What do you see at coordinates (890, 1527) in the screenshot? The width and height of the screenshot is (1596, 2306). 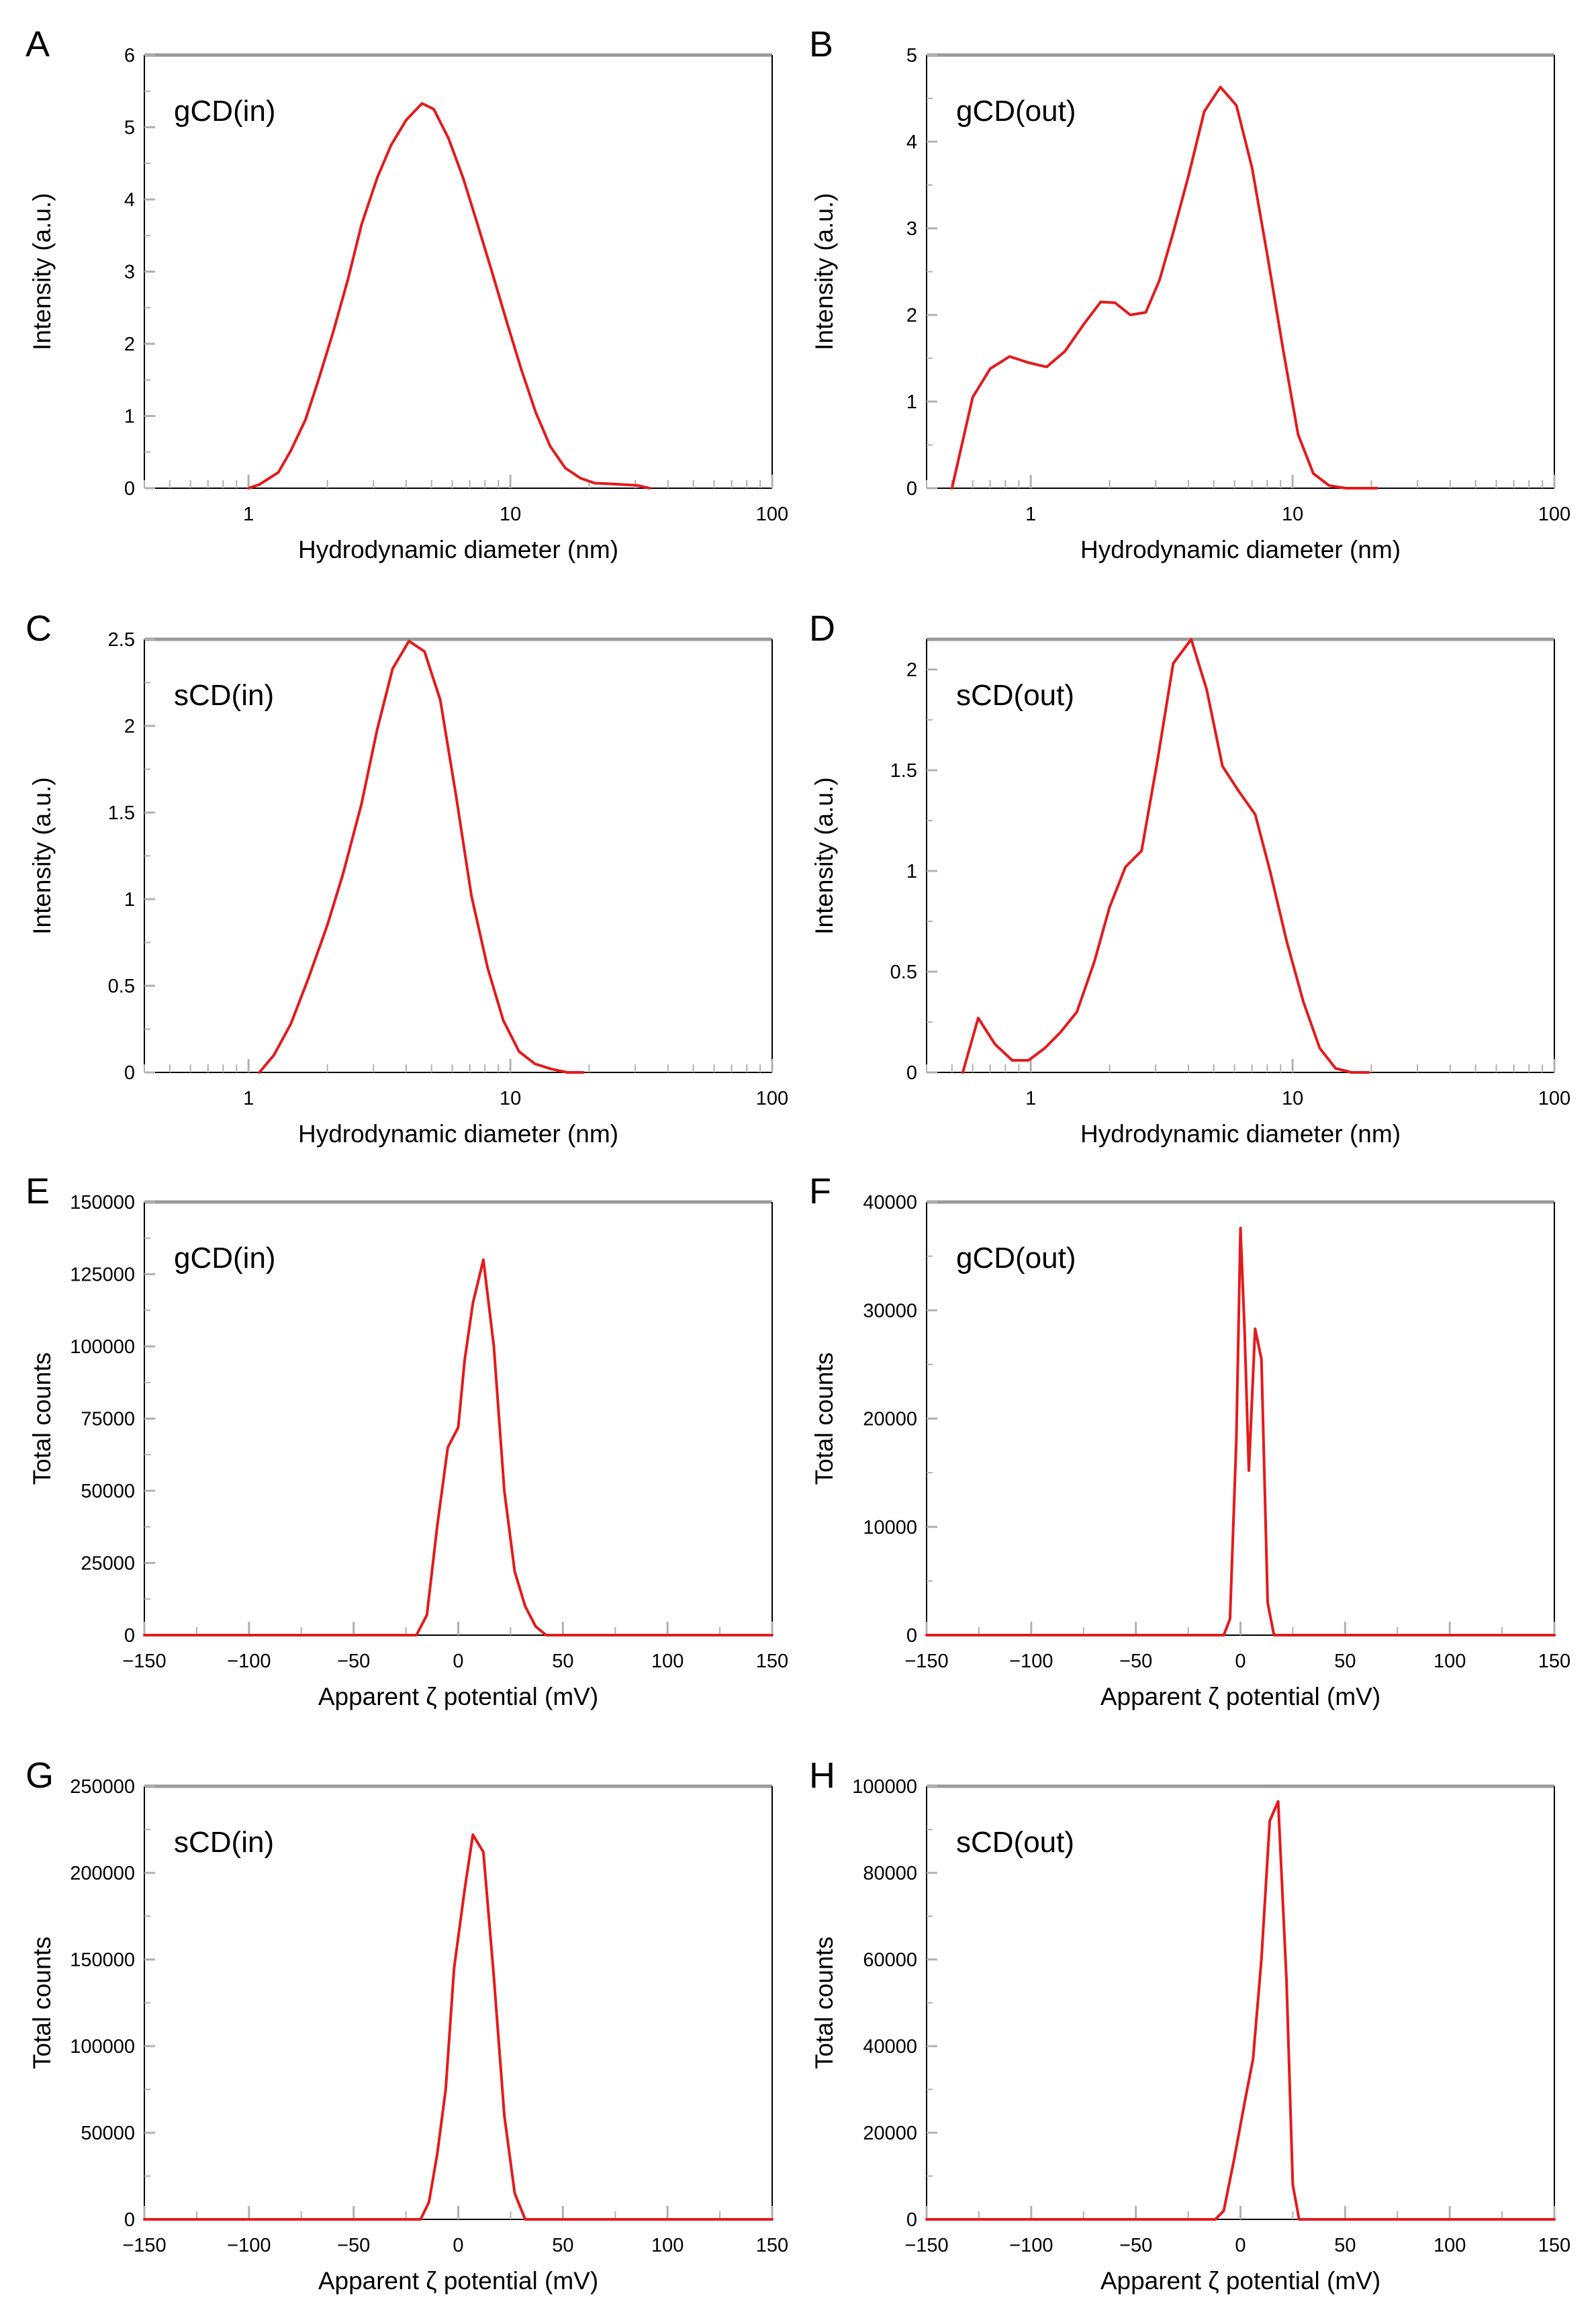 I see `y-tick-label: 10000` at bounding box center [890, 1527].